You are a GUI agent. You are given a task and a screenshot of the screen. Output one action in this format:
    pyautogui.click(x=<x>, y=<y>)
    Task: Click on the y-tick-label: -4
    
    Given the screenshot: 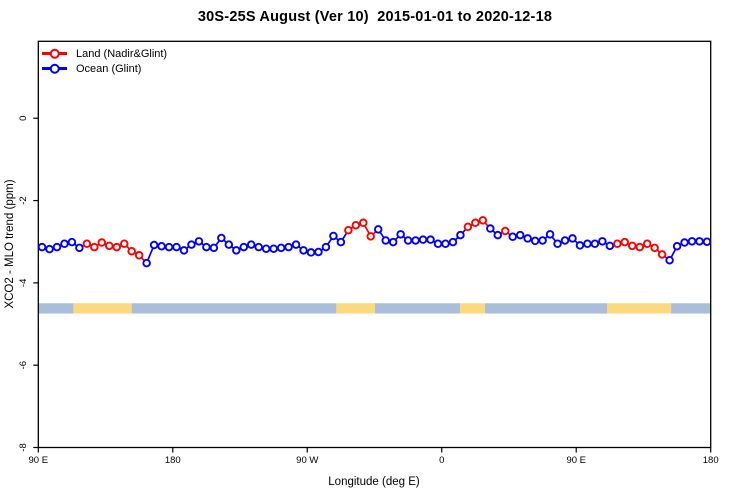 What is the action you would take?
    pyautogui.click(x=23, y=283)
    